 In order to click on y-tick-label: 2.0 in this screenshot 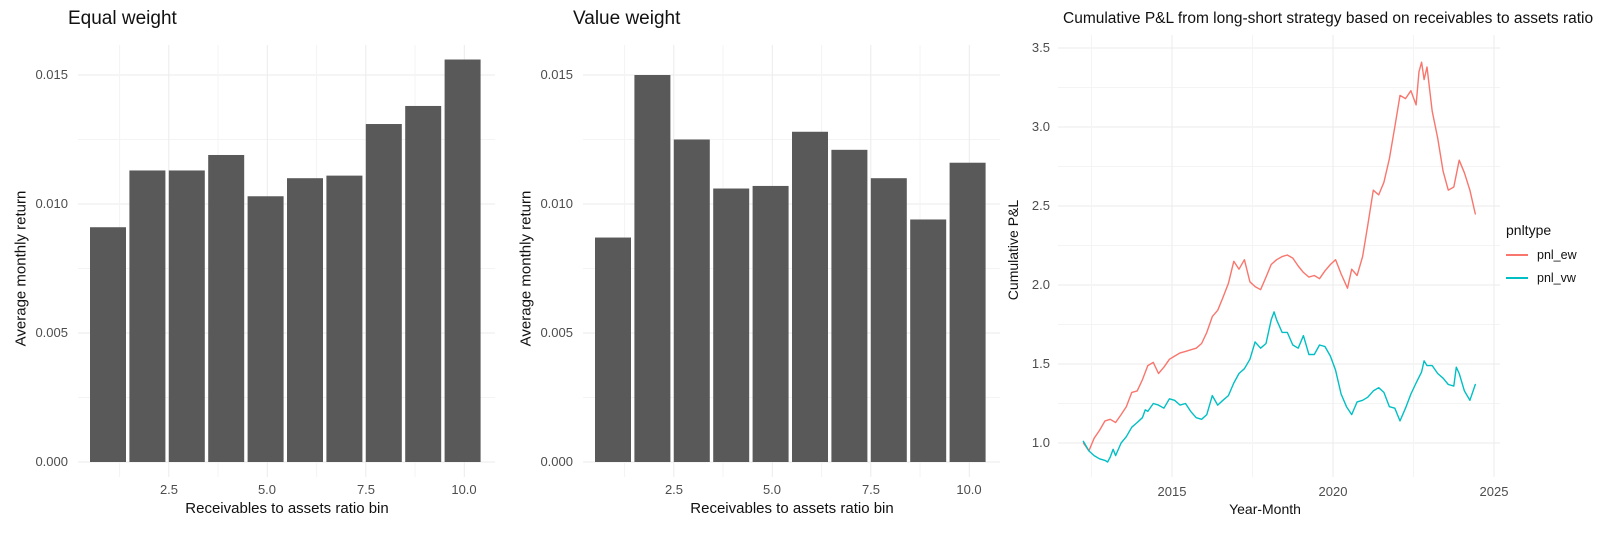, I will do `click(1040, 284)`.